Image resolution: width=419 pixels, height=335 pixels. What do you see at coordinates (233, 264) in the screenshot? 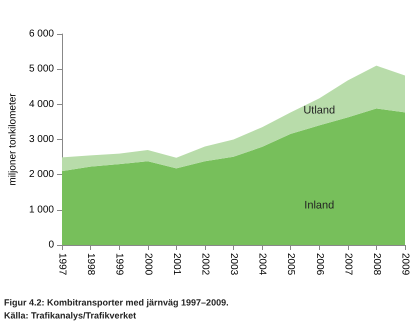
I see `x-tick-label: 2003` at bounding box center [233, 264].